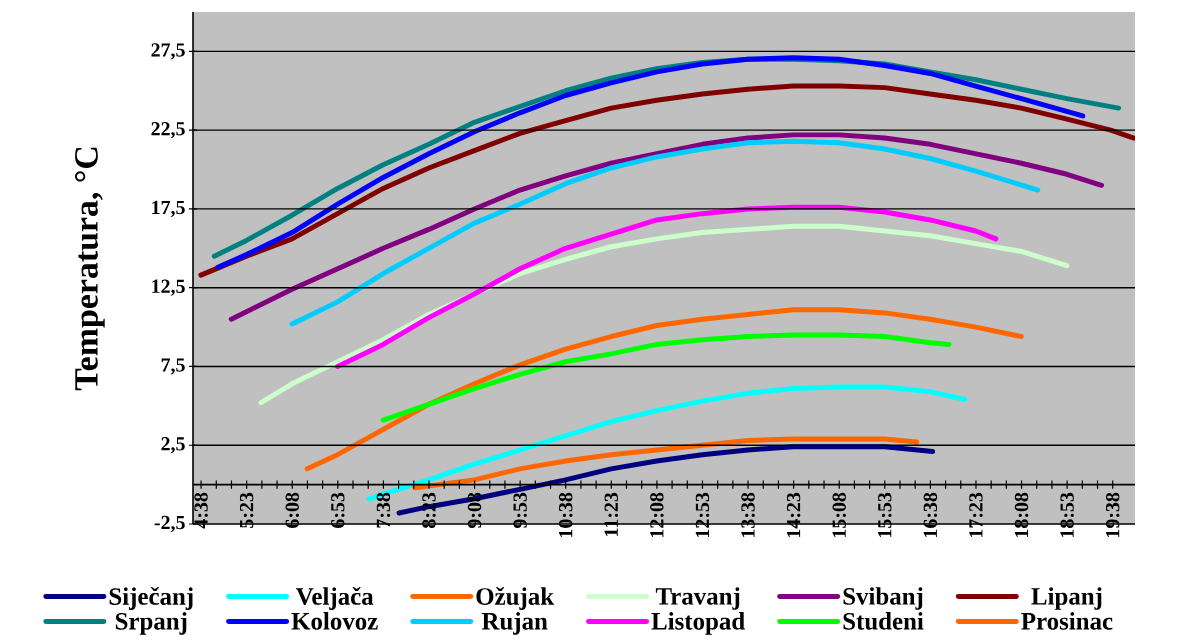 The height and width of the screenshot is (644, 1177). What do you see at coordinates (169, 524) in the screenshot?
I see `y-tick-label: -2,5` at bounding box center [169, 524].